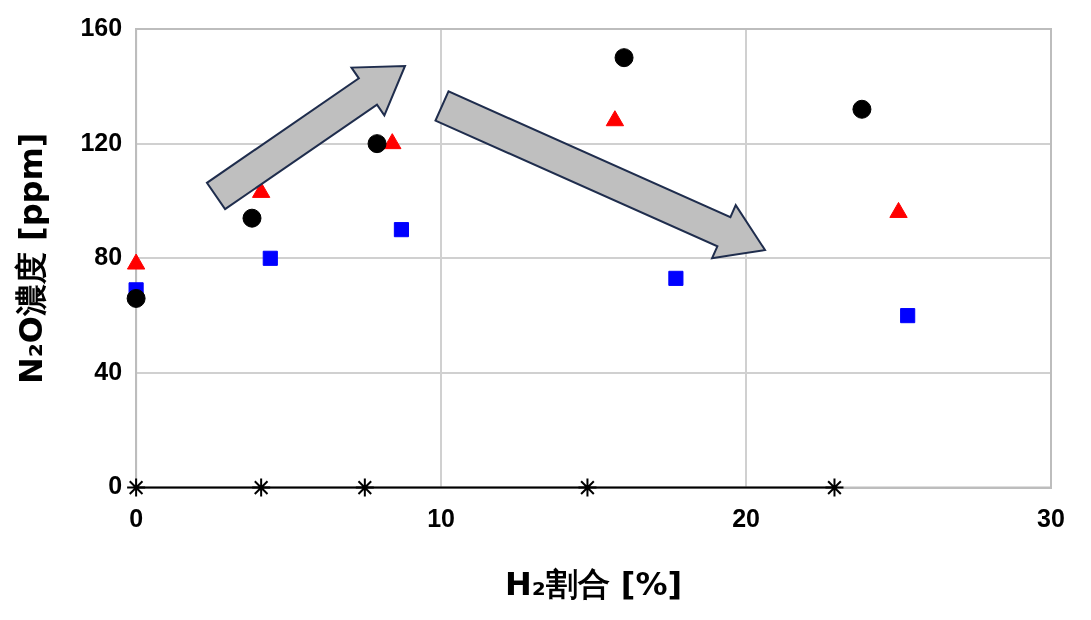  Describe the element at coordinates (108, 370) in the screenshot. I see `y-tick-label: 40` at that location.